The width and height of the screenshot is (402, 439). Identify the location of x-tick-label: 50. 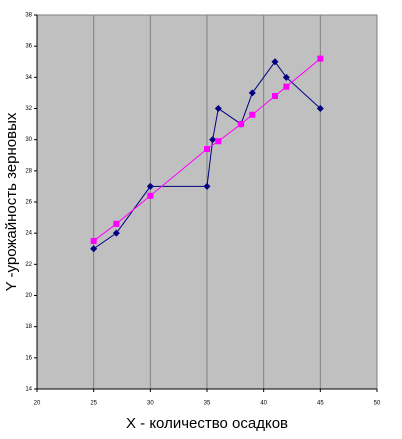
(377, 404).